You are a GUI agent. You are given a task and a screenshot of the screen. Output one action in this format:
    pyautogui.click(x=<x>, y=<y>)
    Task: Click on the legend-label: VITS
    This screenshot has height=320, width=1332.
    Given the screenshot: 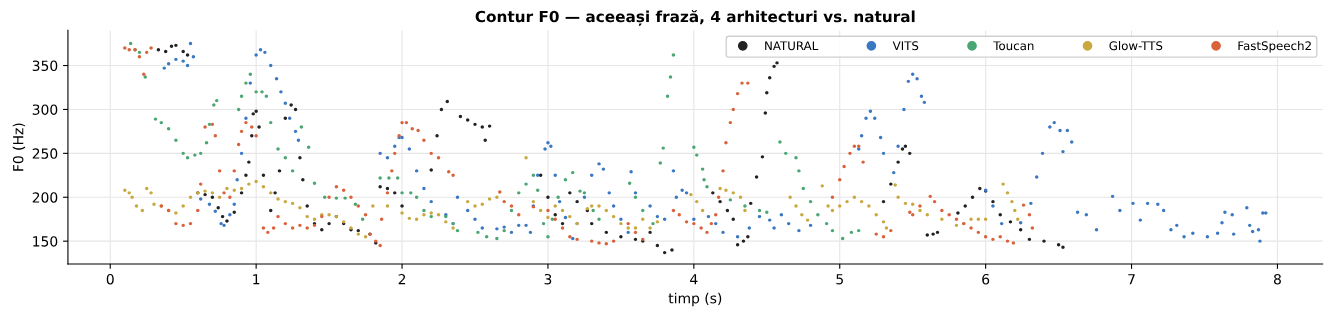 What is the action you would take?
    pyautogui.click(x=905, y=46)
    